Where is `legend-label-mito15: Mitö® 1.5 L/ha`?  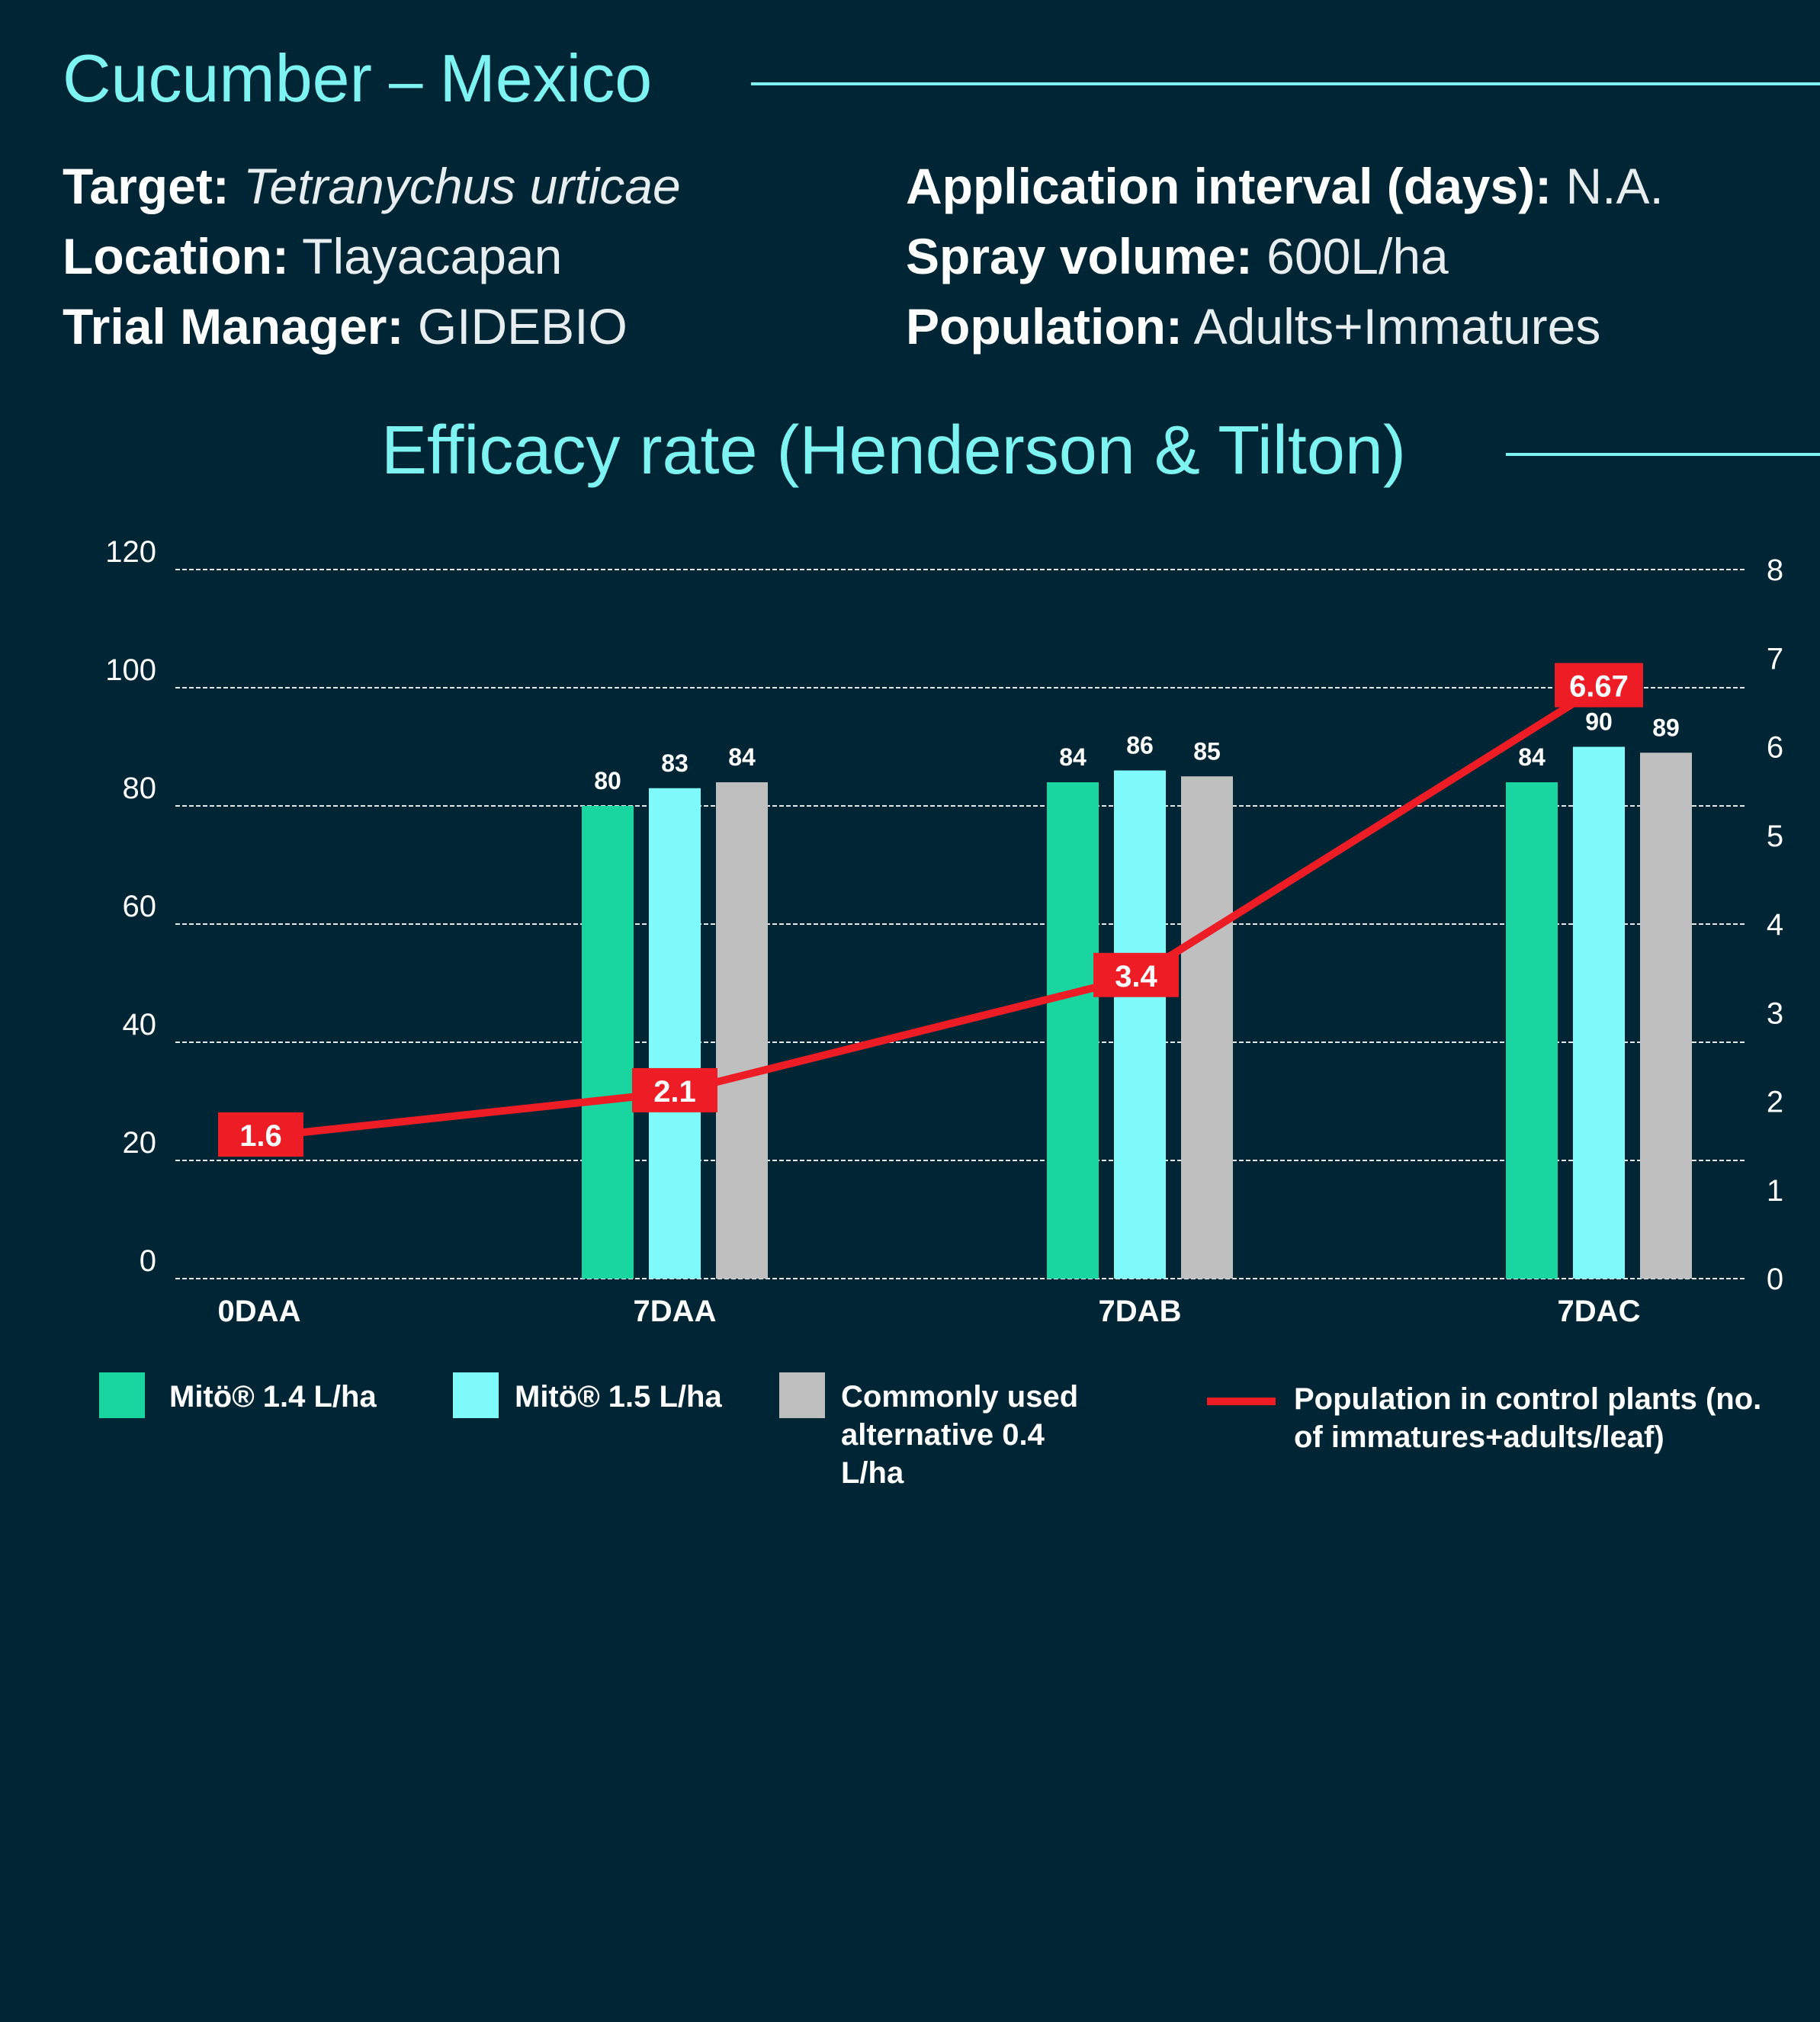 legend-label-mito15: Mitö® 1.5 L/ha is located at coordinates (618, 1397).